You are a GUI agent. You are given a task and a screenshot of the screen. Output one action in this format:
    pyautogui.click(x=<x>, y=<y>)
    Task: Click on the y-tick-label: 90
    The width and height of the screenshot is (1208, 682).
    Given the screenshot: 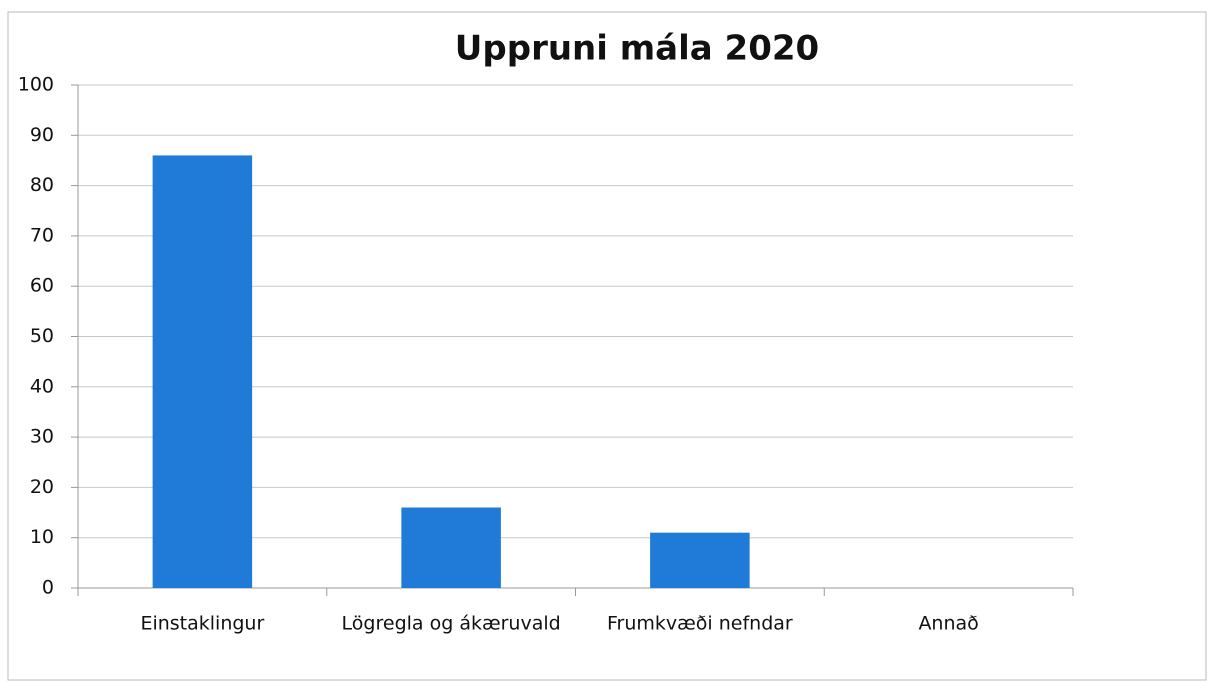 What is the action you would take?
    pyautogui.click(x=42, y=135)
    